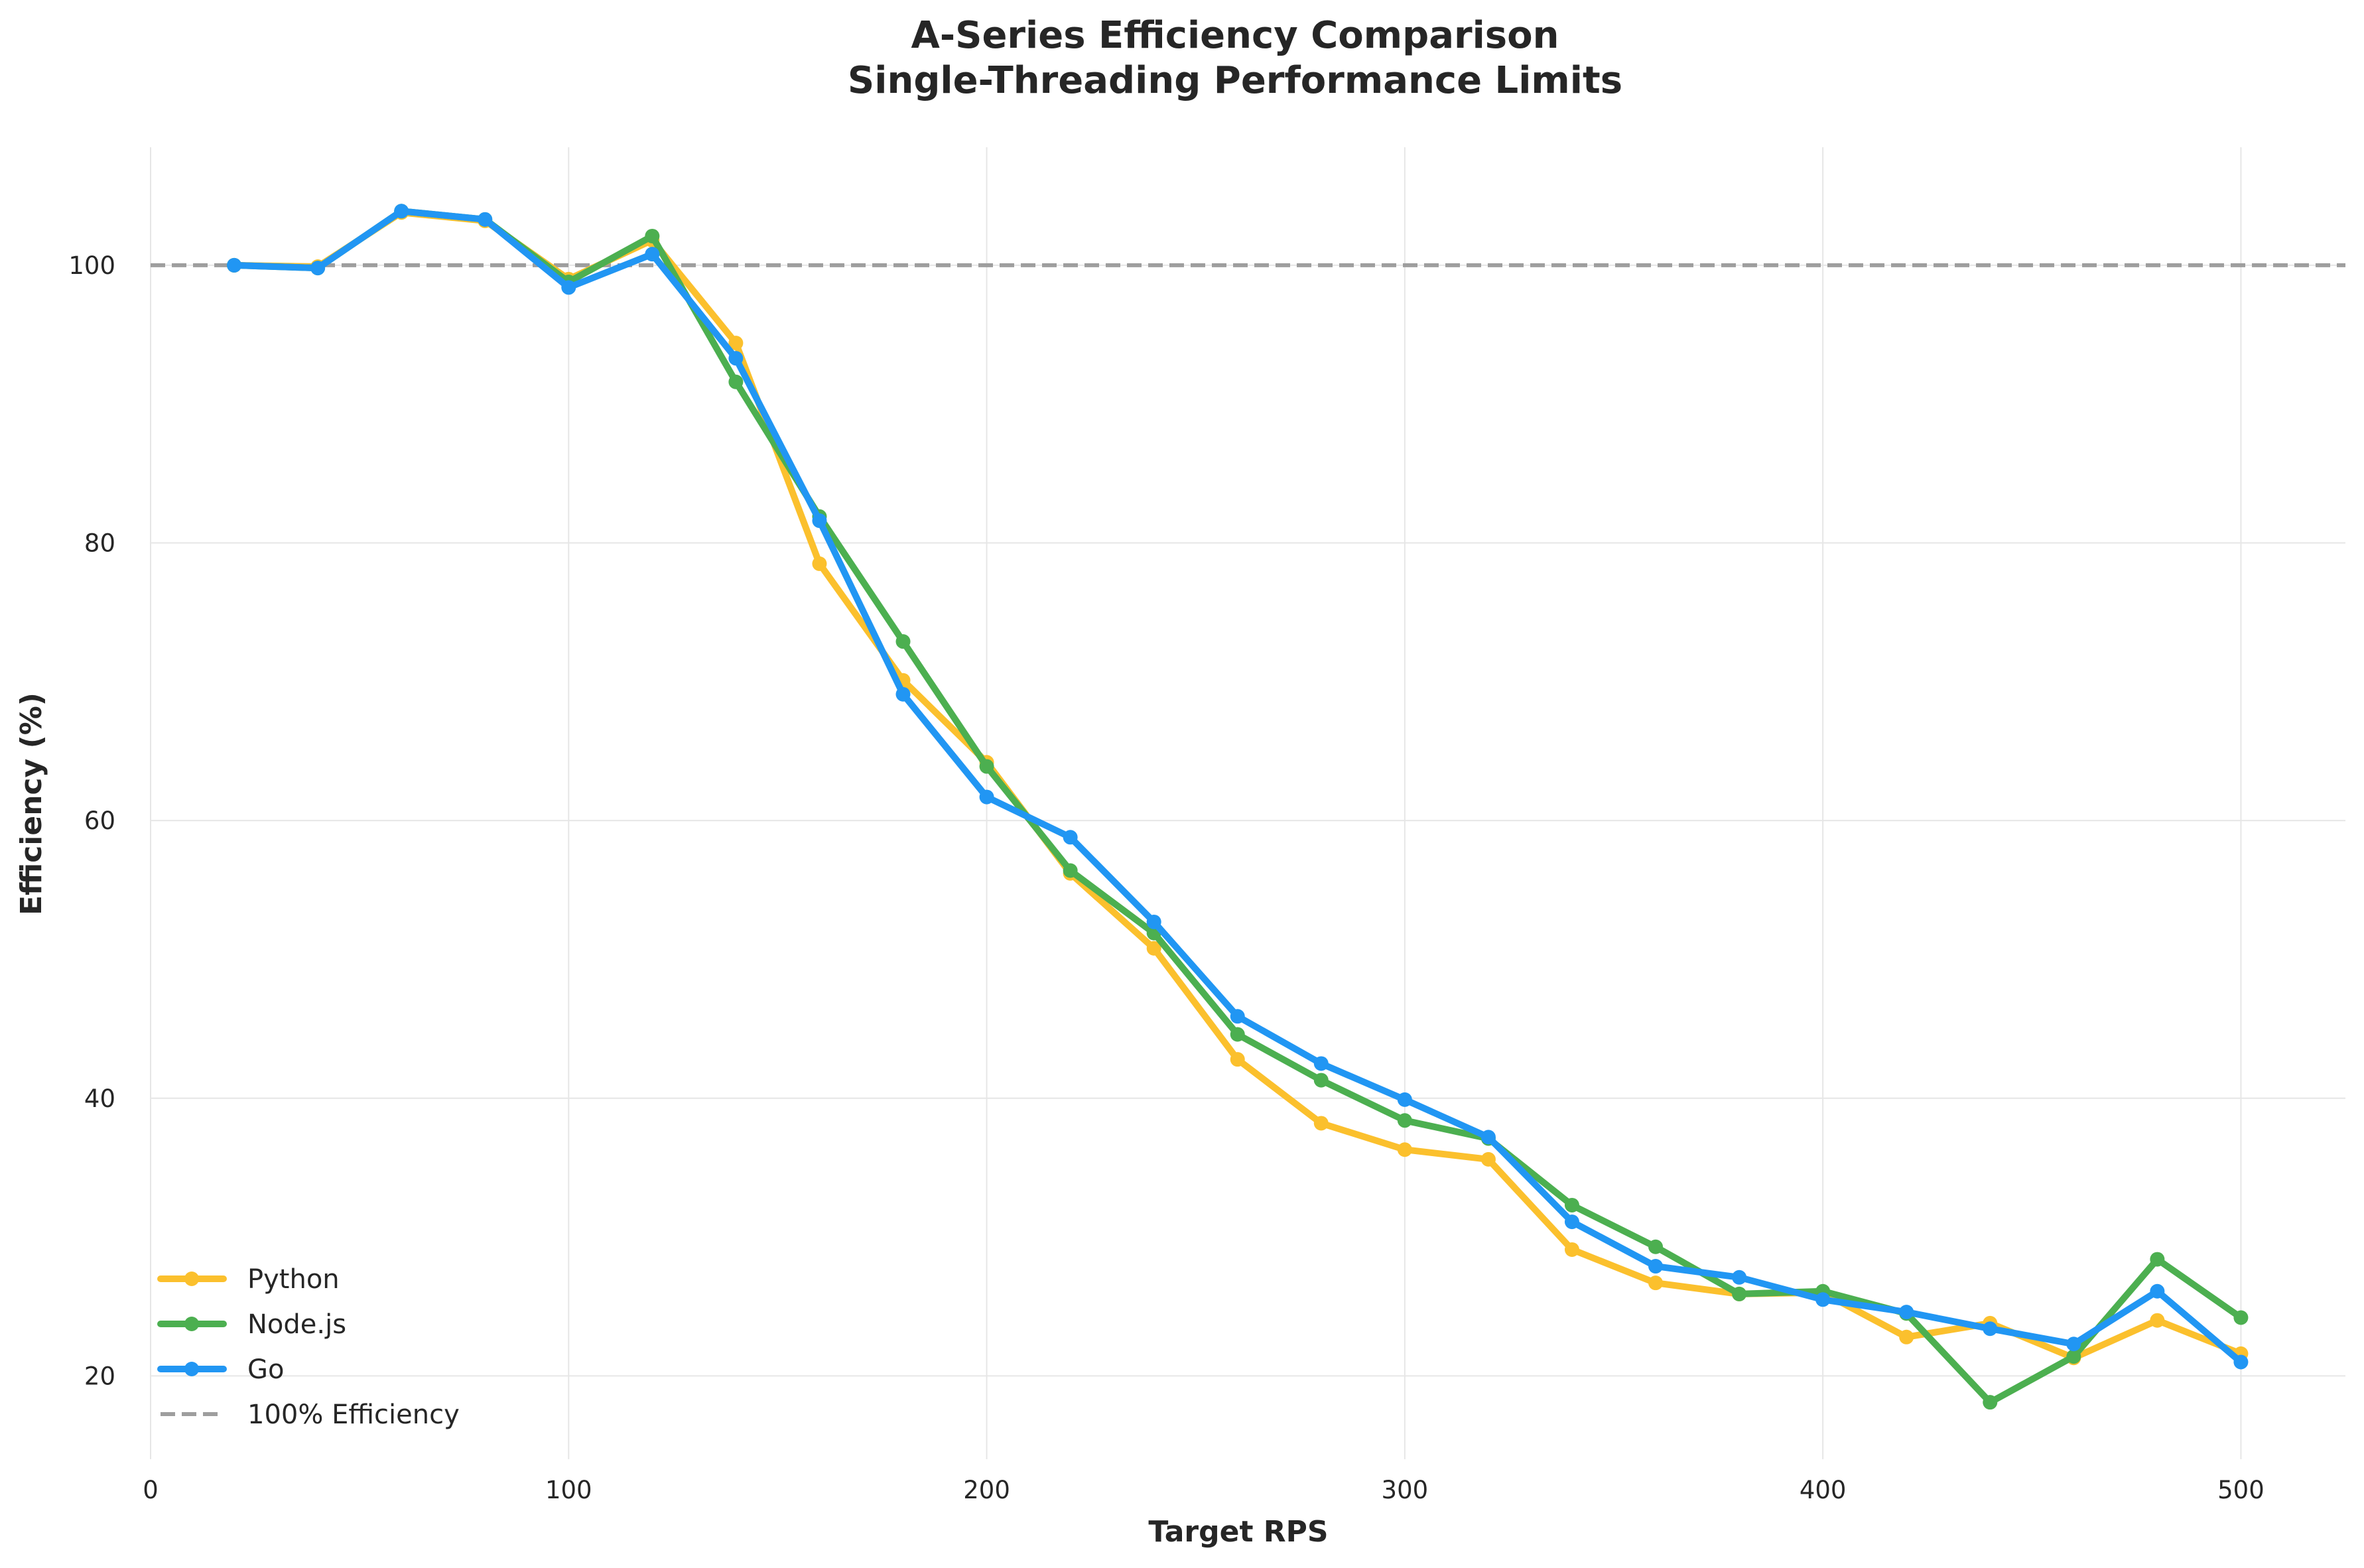 The width and height of the screenshot is (2364, 1568). Describe the element at coordinates (265, 1369) in the screenshot. I see `legend-label: Go` at that location.